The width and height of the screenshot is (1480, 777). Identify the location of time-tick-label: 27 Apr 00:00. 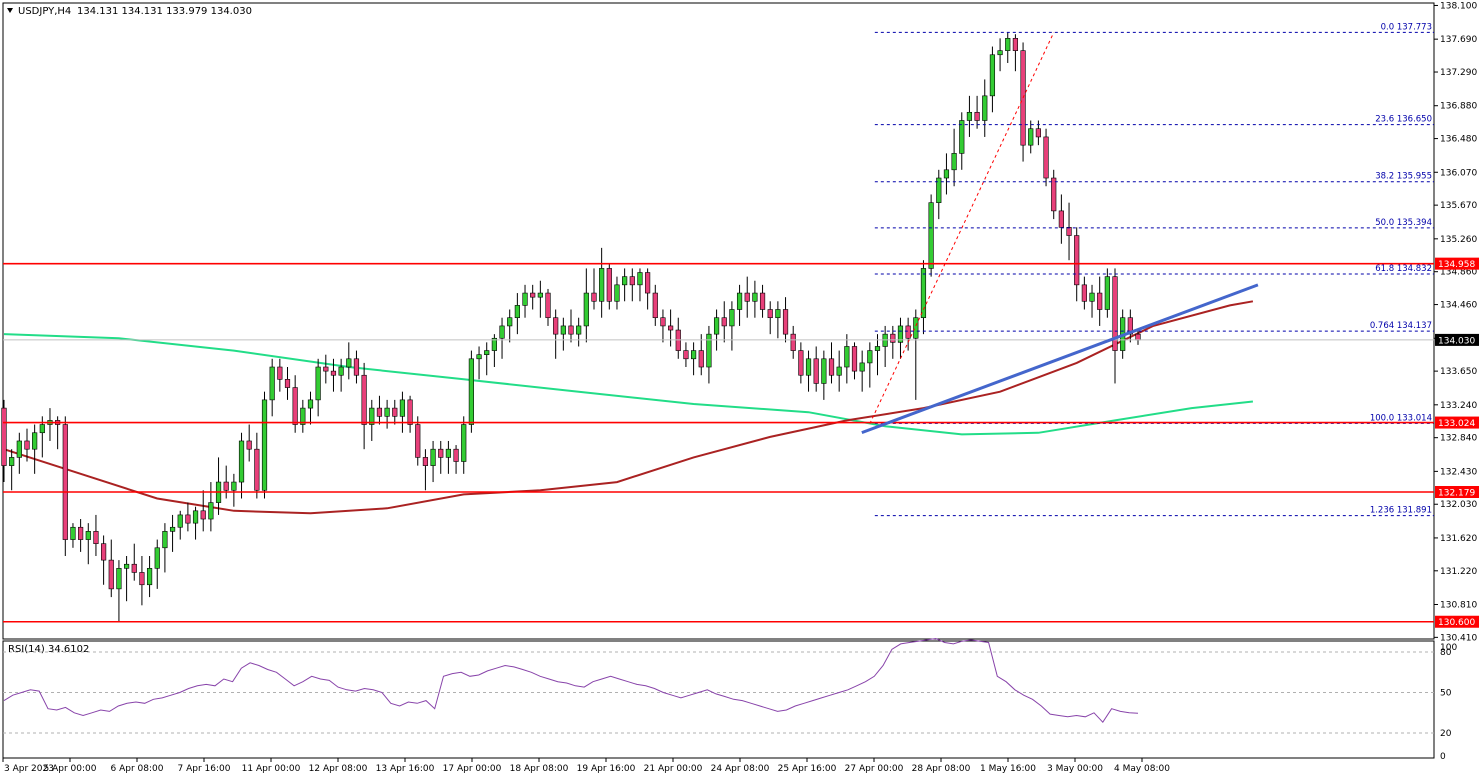
(874, 769).